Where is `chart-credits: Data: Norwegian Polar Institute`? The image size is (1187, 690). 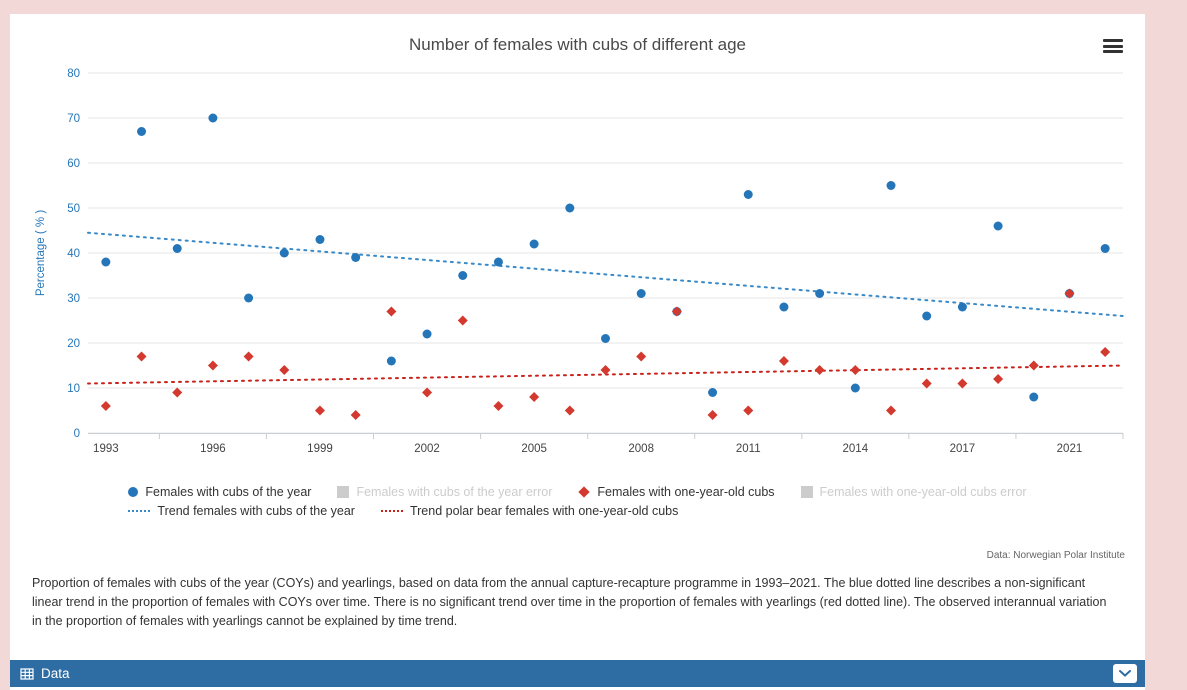 chart-credits: Data: Norwegian Polar Institute is located at coordinates (1055, 555).